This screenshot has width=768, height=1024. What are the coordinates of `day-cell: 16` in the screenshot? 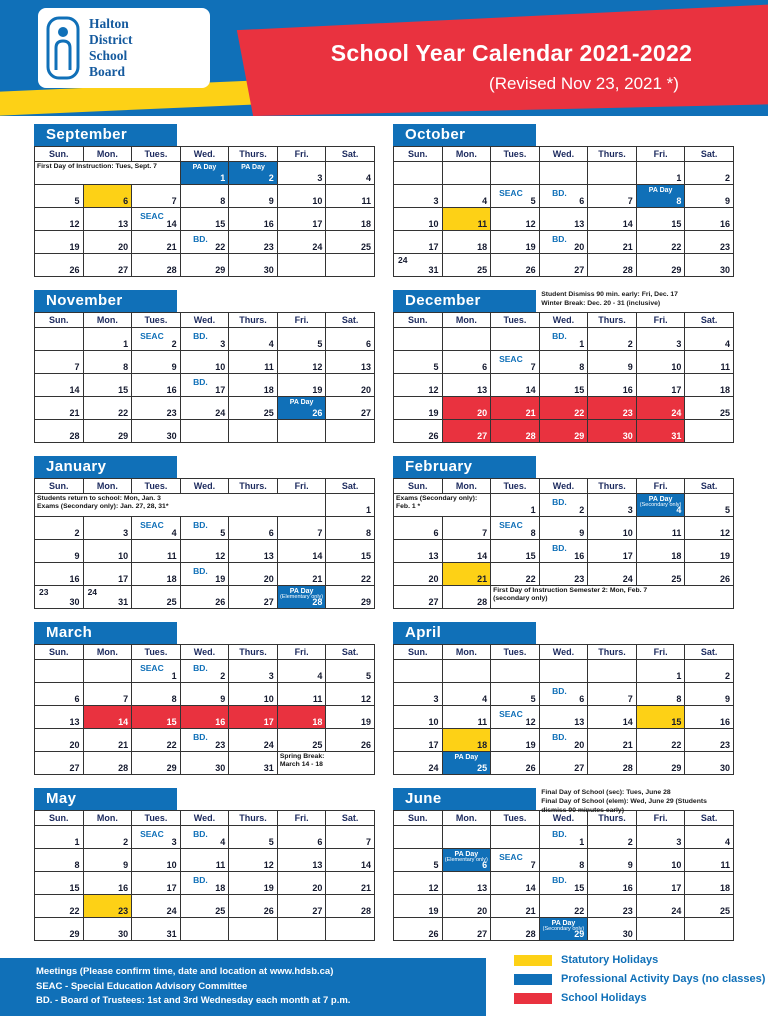 It's located at (709, 717).